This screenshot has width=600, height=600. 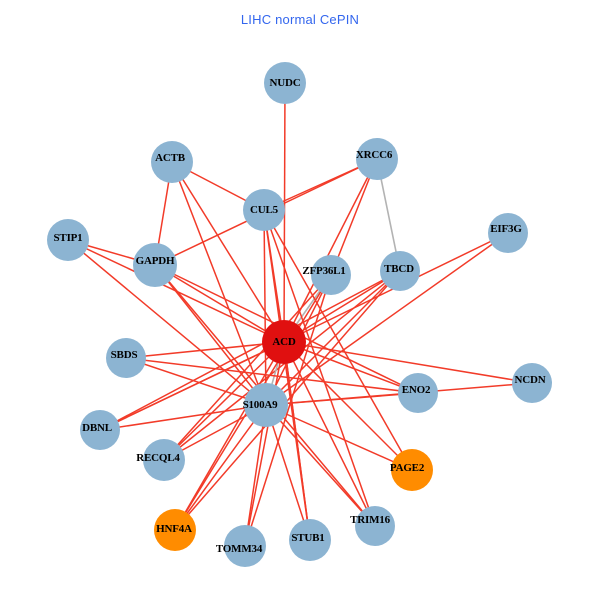 I want to click on graph-node-s100a9, so click(x=266, y=405).